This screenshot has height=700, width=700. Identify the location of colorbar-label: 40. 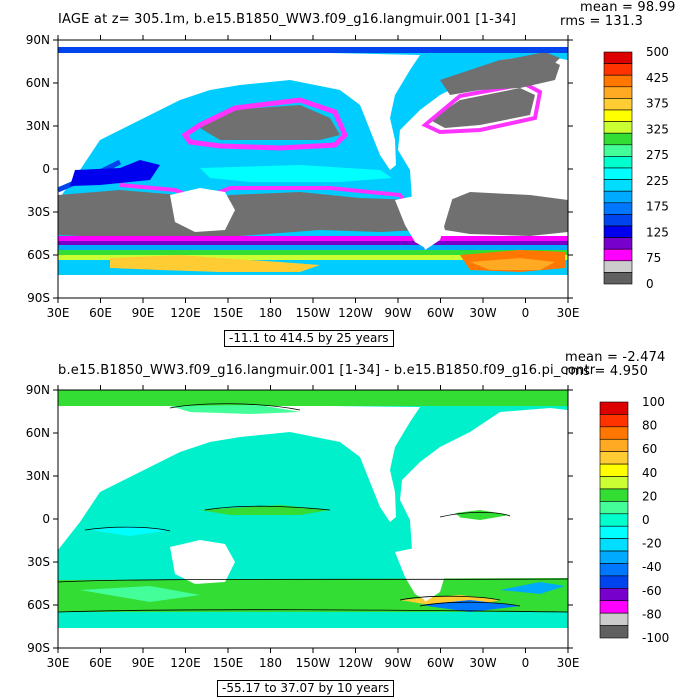
(649, 473).